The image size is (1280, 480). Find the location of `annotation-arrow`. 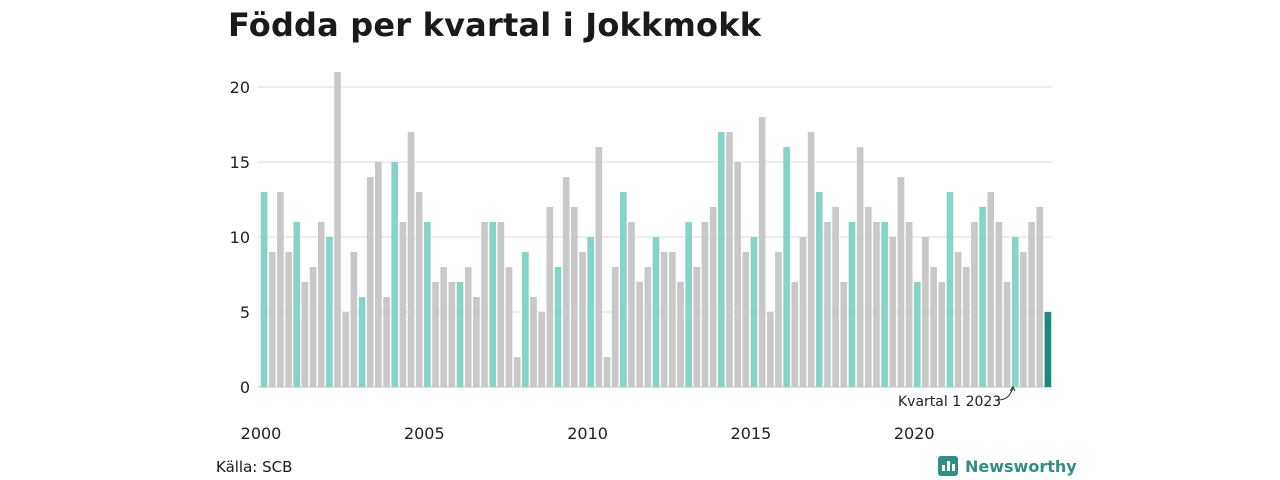

annotation-arrow is located at coordinates (1005, 394).